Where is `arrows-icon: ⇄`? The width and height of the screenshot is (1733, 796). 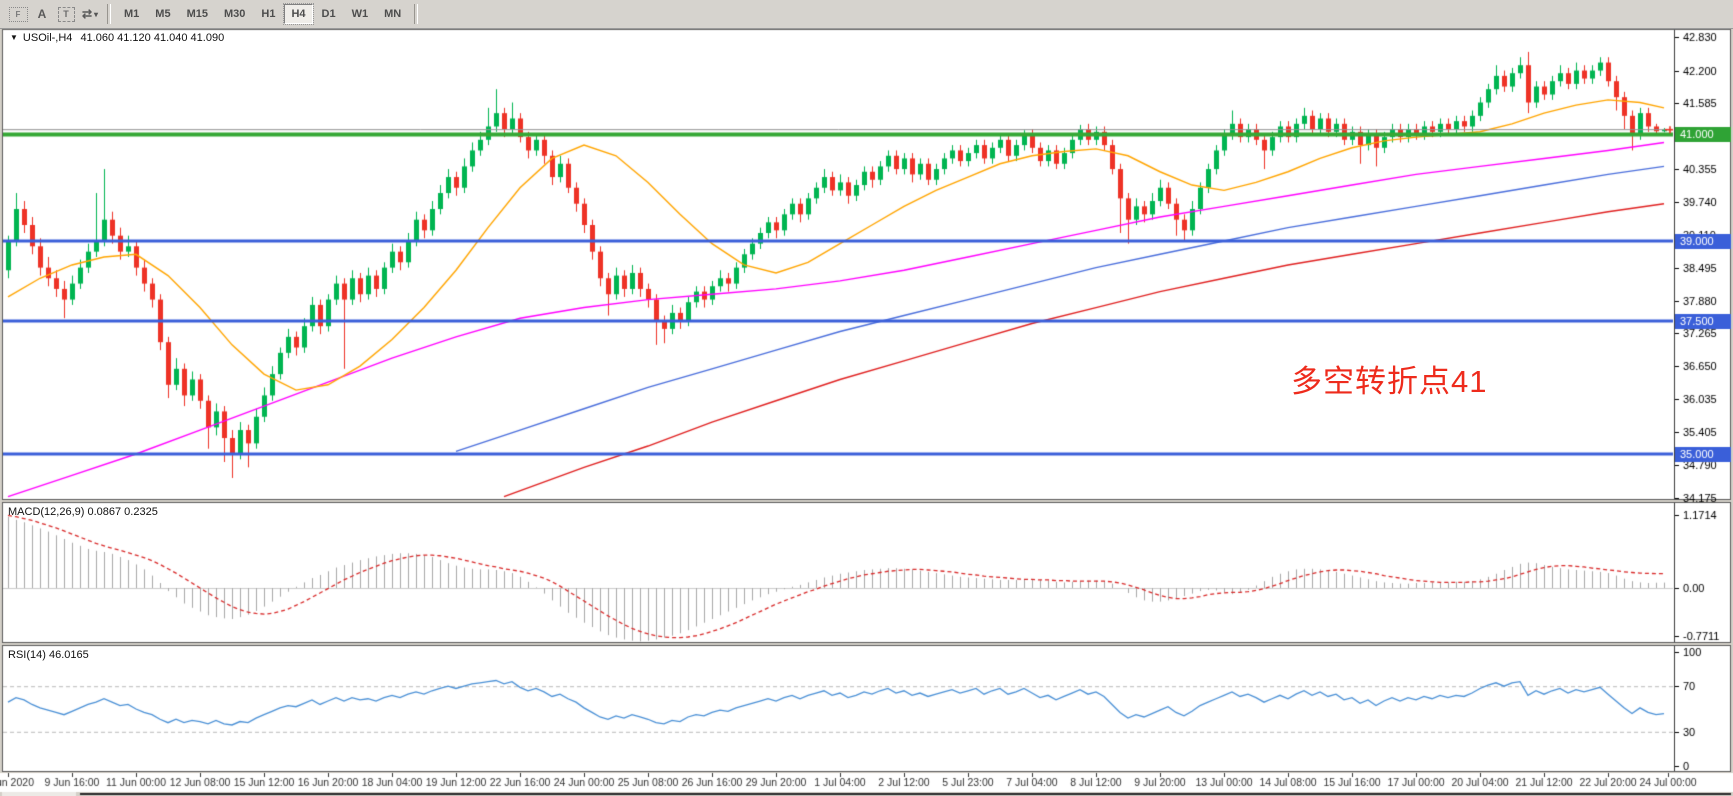 arrows-icon: ⇄ is located at coordinates (87, 14).